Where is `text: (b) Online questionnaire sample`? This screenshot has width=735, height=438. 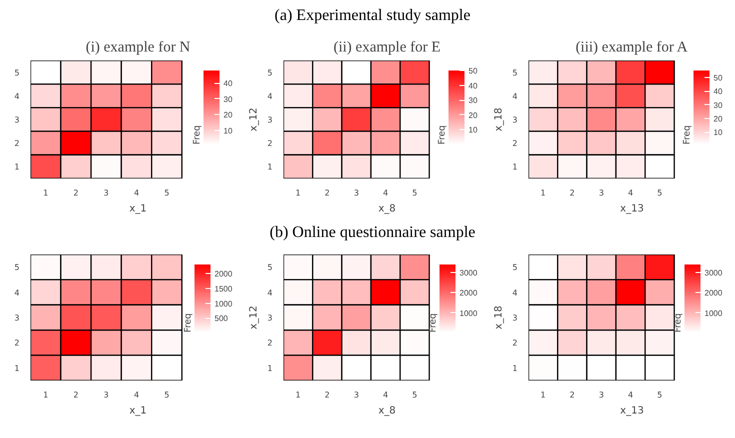 text: (b) Online questionnaire sample is located at coordinates (373, 233).